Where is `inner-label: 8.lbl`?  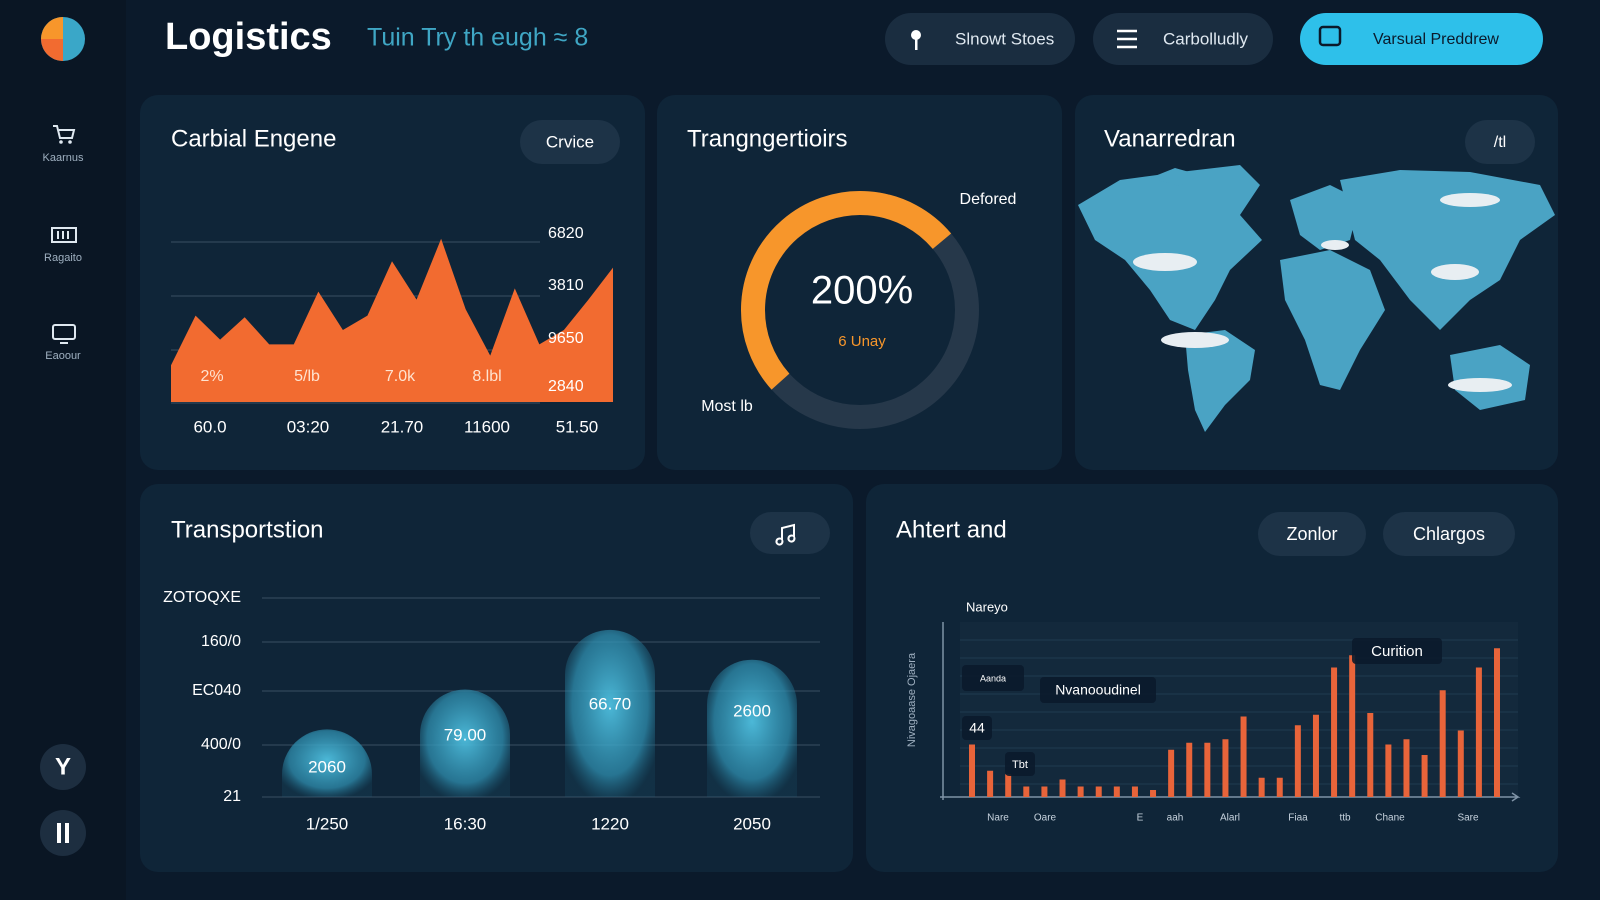 inner-label: 8.lbl is located at coordinates (486, 376).